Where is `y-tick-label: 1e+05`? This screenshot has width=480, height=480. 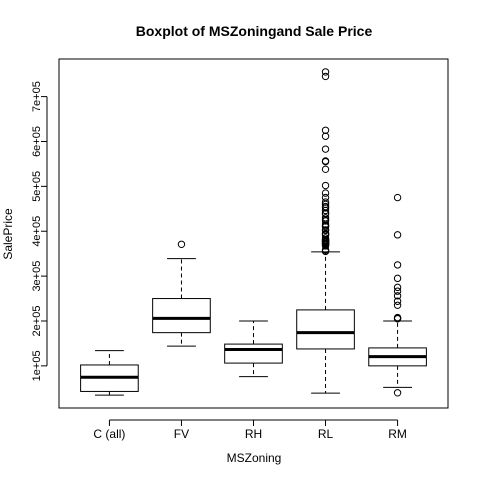
y-tick-label: 1e+05 is located at coordinates (37, 365).